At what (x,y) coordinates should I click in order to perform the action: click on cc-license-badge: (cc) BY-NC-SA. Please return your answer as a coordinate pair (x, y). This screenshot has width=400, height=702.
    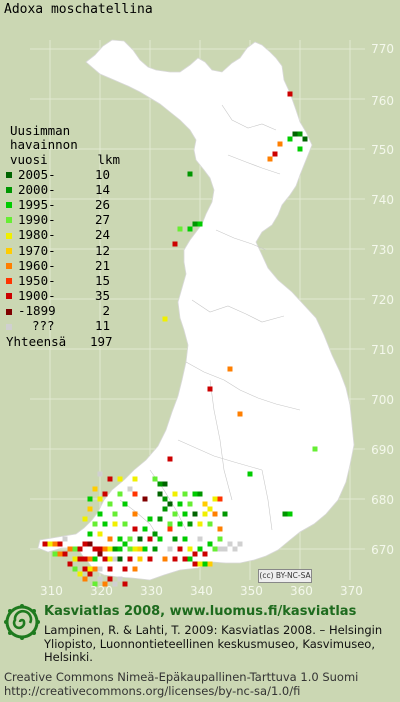
    Looking at the image, I should click on (285, 576).